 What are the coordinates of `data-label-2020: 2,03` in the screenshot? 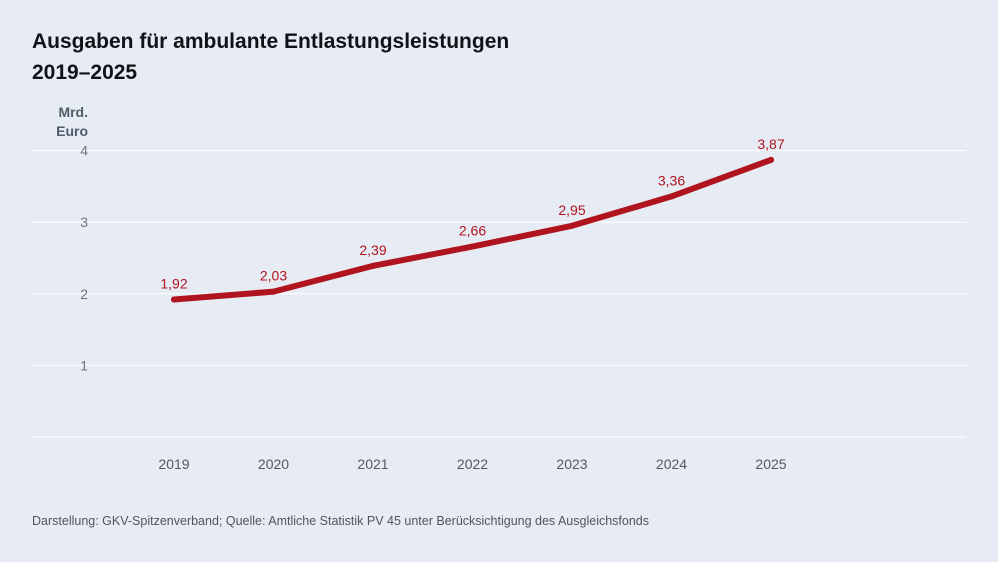 It's located at (273, 276).